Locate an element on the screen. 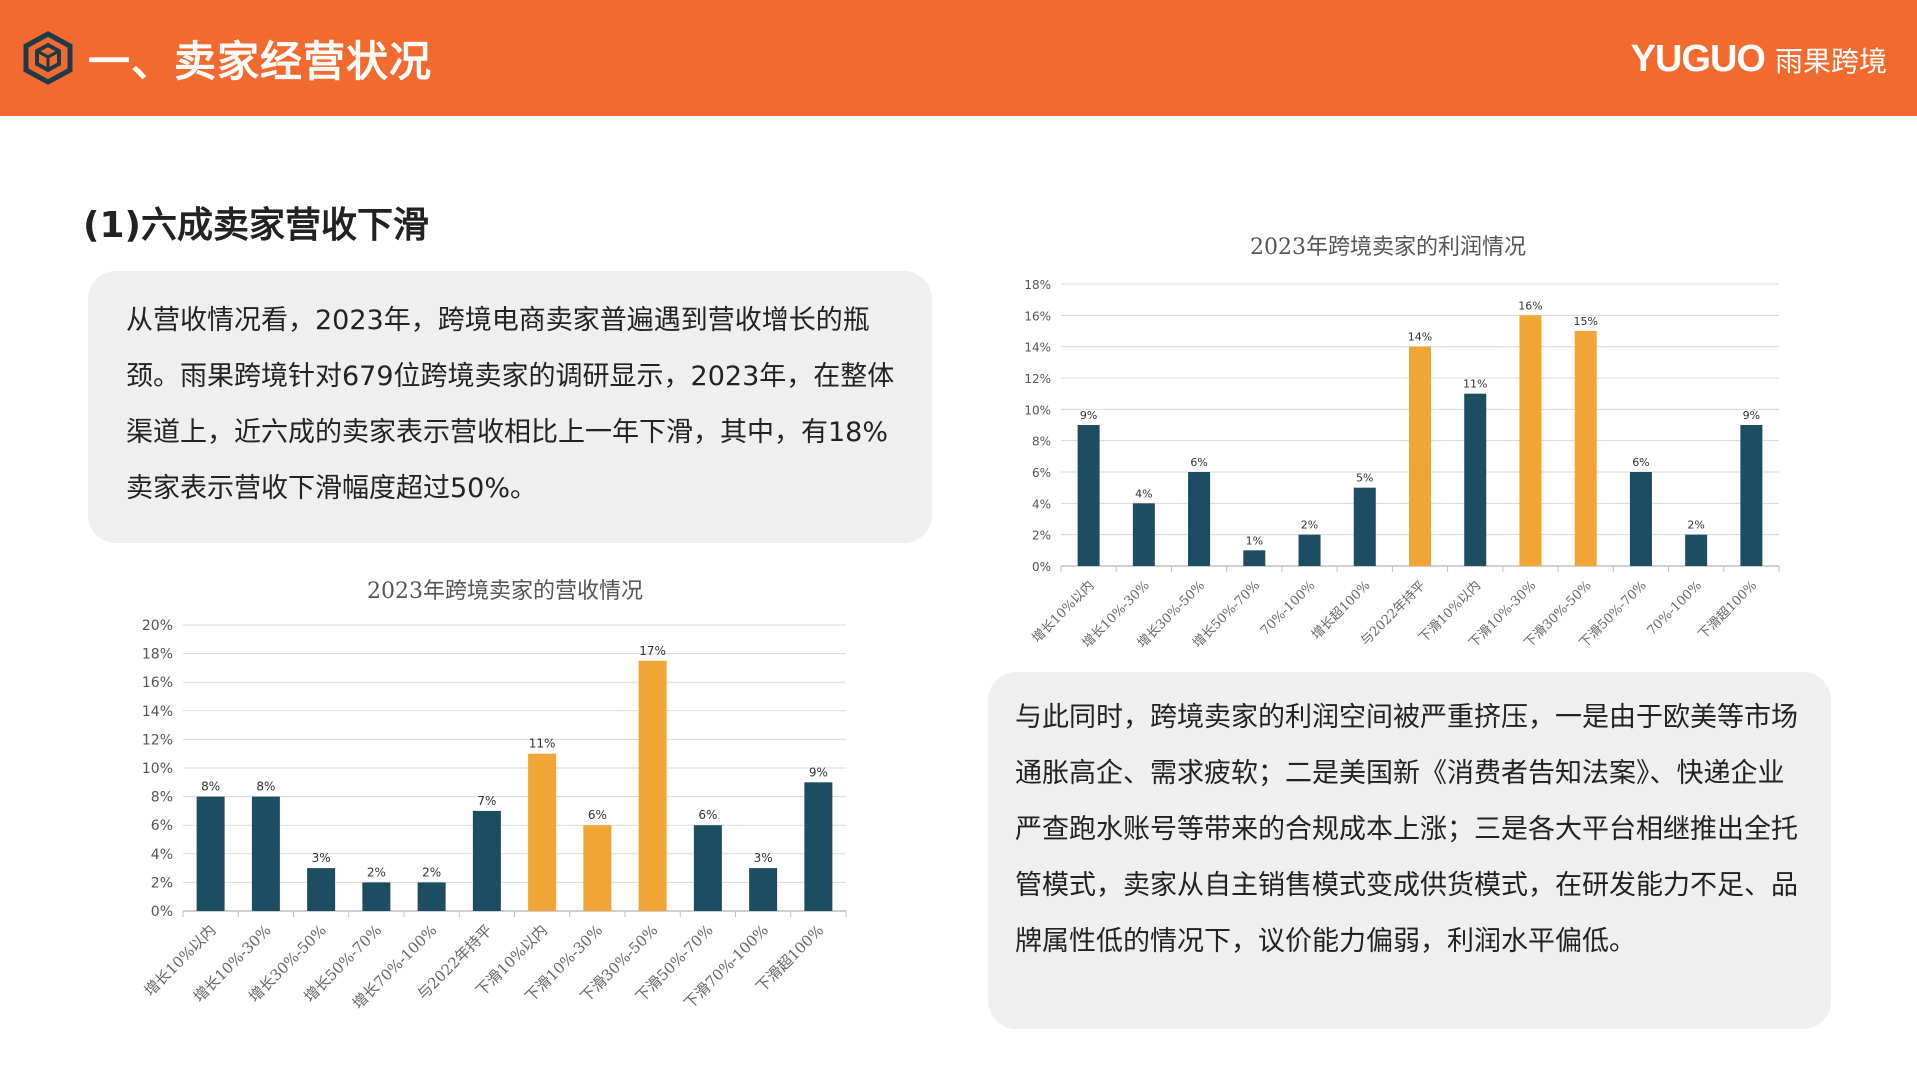  data-label: 14% is located at coordinates (1420, 337).